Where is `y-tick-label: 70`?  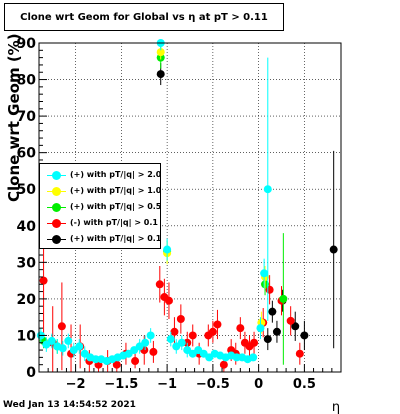 y-tick-label: 70 is located at coordinates (27, 117).